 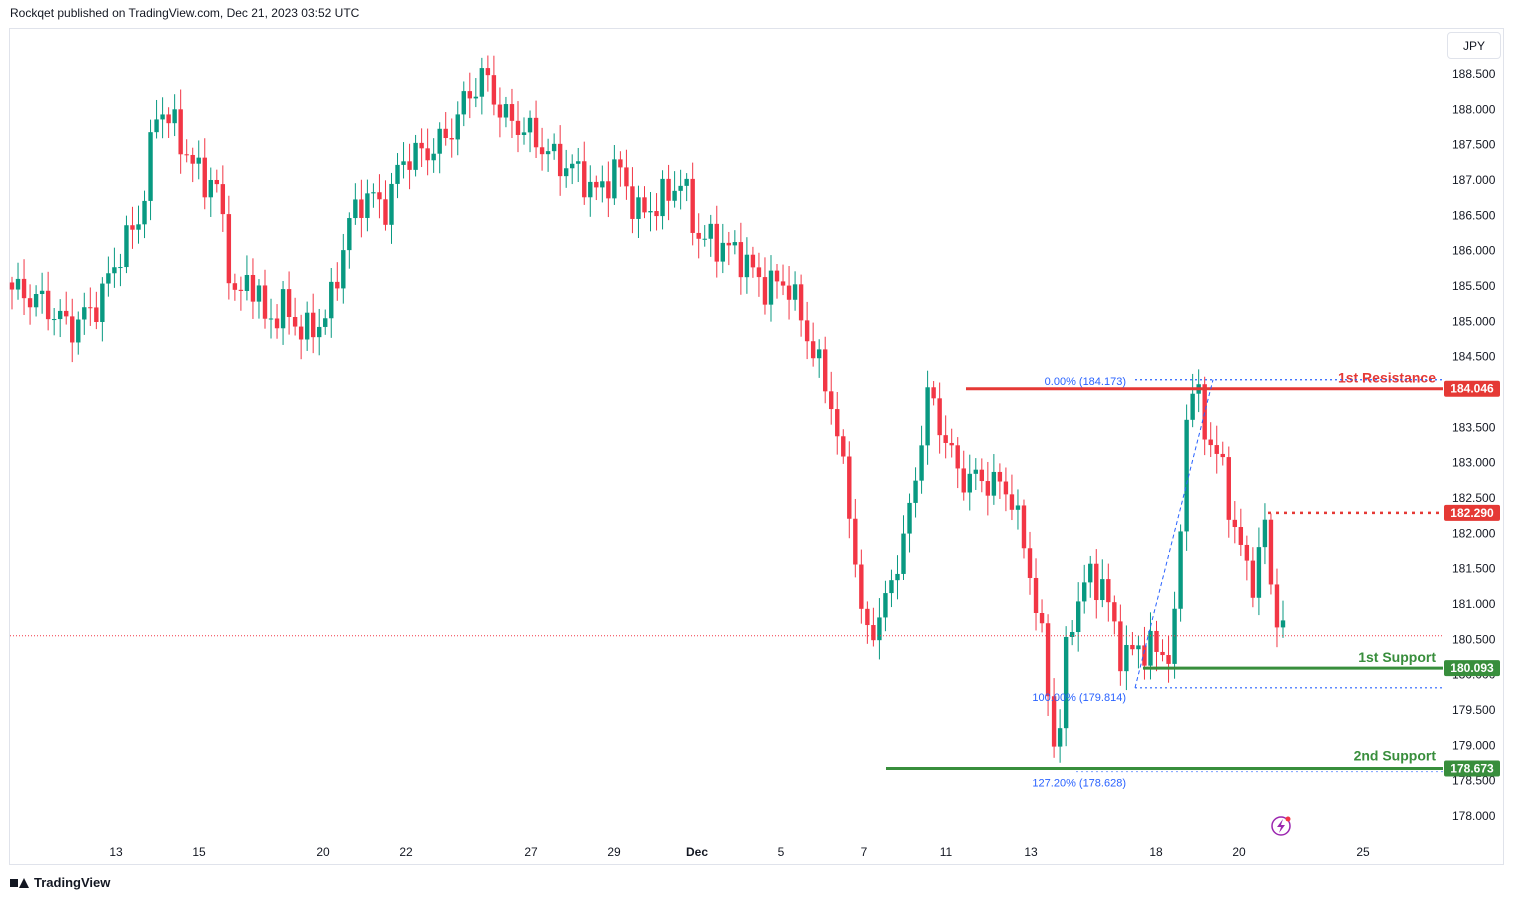 I want to click on x-tick-label: 18, so click(x=1156, y=852).